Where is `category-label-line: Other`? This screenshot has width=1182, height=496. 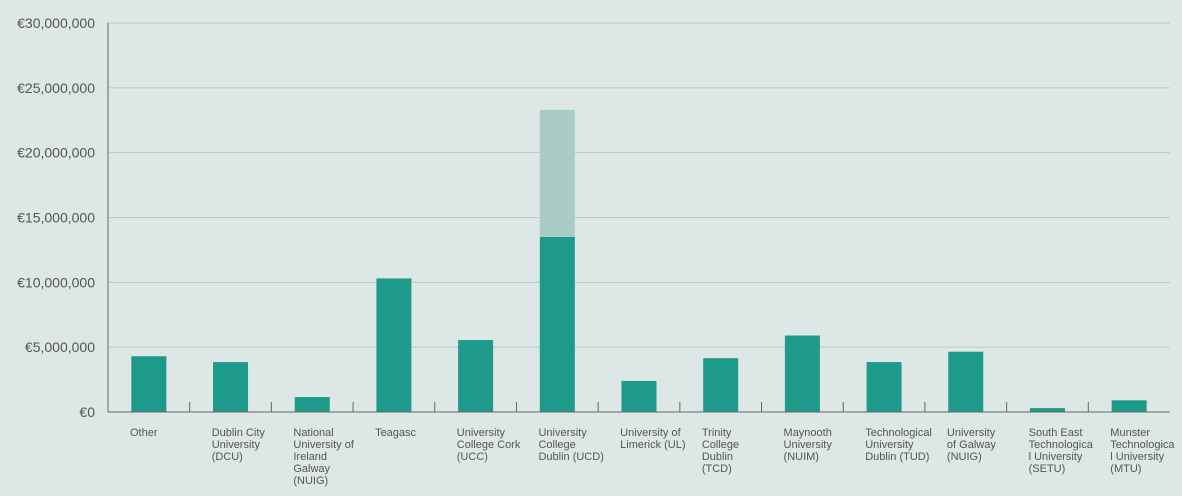
category-label-line: Other is located at coordinates (144, 433).